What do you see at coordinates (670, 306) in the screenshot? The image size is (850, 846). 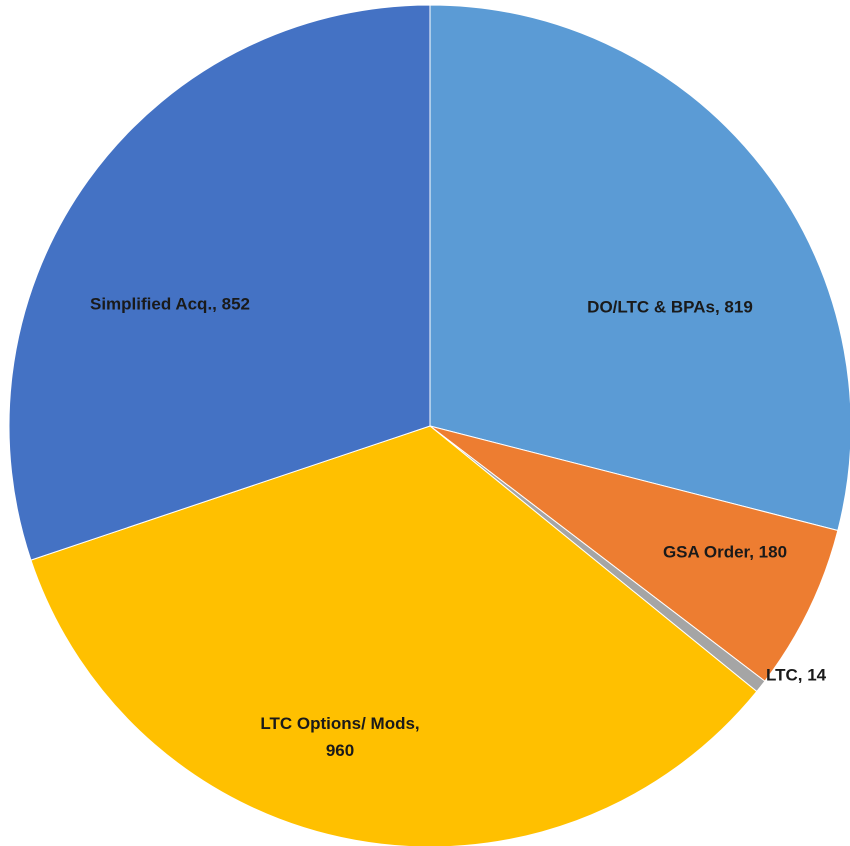 I see `data-label: DO/LTC & BPAs, 819` at bounding box center [670, 306].